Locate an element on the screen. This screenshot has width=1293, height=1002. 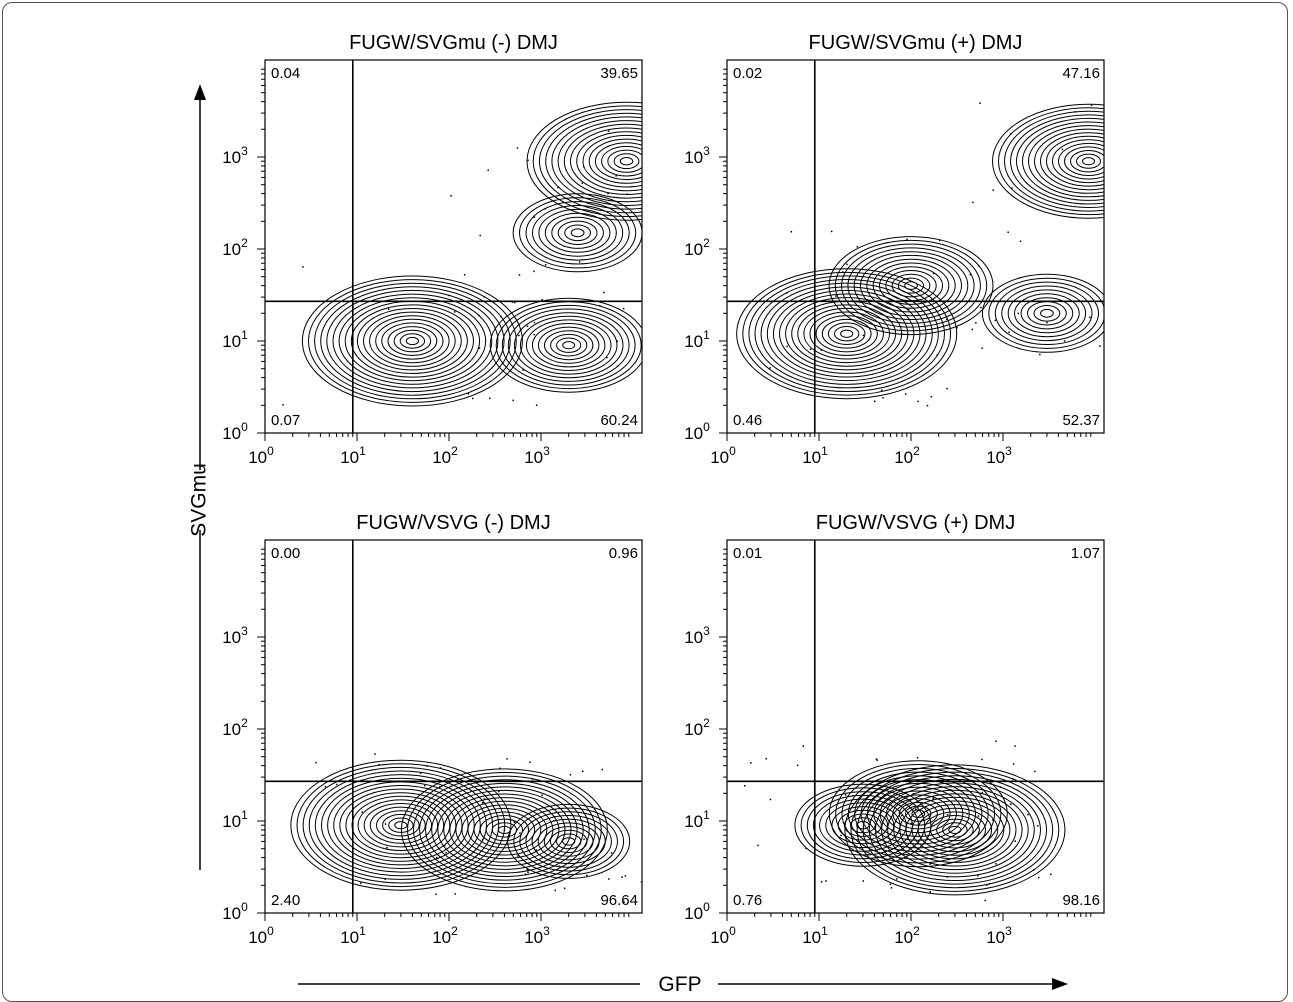
x-tick-label: 10¹ is located at coordinates (353, 935).